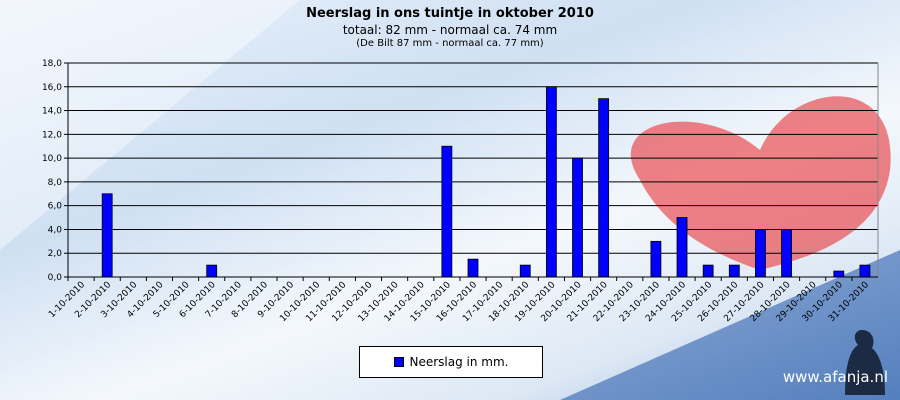 Image resolution: width=900 pixels, height=400 pixels. Describe the element at coordinates (450, 13) in the screenshot. I see `chart-title: Neerslag in ons tuintje in oktober 2010` at that location.